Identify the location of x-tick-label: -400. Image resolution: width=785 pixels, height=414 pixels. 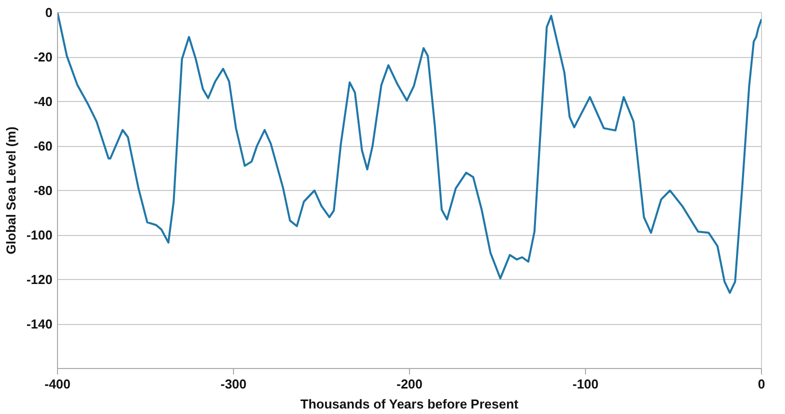
(57, 384).